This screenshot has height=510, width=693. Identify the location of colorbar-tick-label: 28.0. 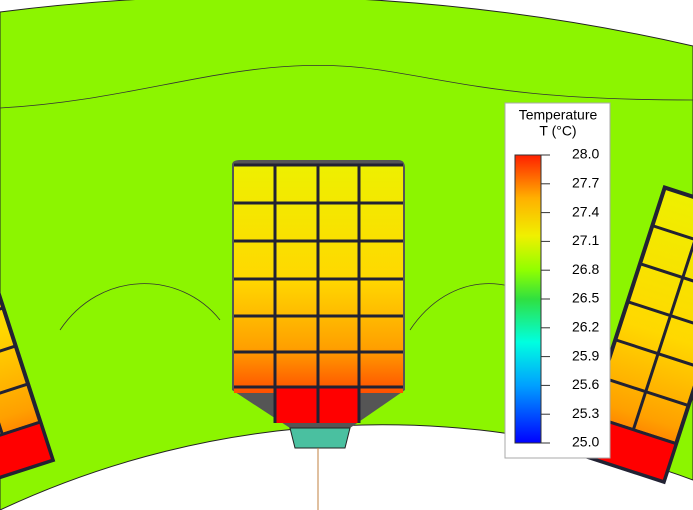
(585, 154).